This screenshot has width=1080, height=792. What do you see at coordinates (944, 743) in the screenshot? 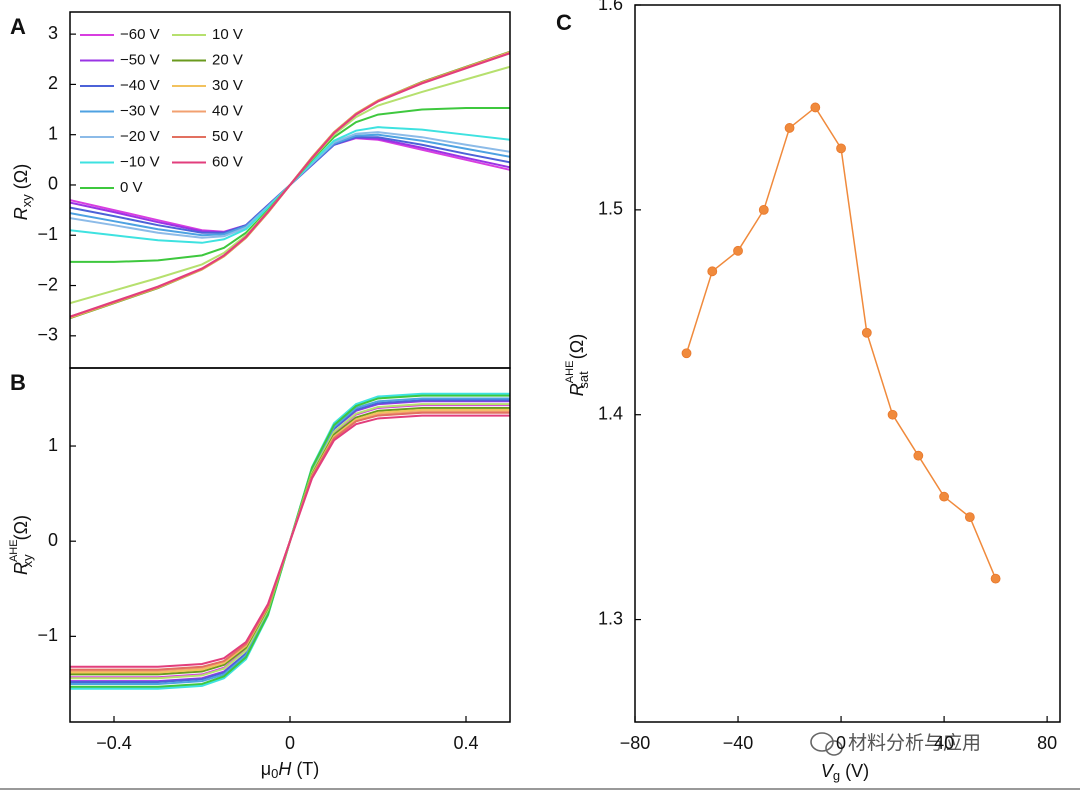
I see `x-tick-label: 40` at bounding box center [944, 743].